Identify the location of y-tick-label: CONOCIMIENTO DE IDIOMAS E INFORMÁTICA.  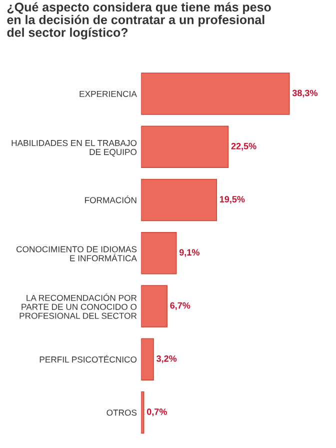
(76, 254).